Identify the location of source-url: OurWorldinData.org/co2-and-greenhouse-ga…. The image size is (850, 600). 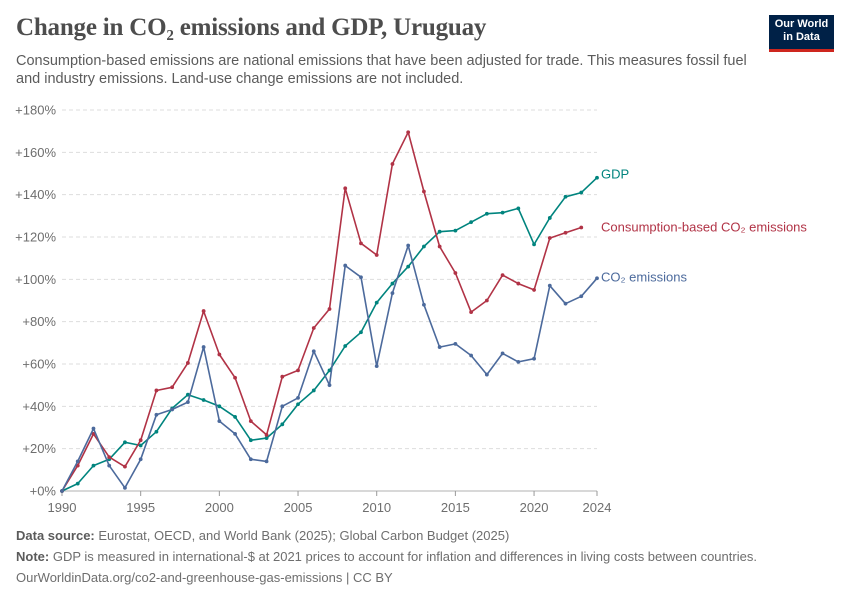
(204, 577).